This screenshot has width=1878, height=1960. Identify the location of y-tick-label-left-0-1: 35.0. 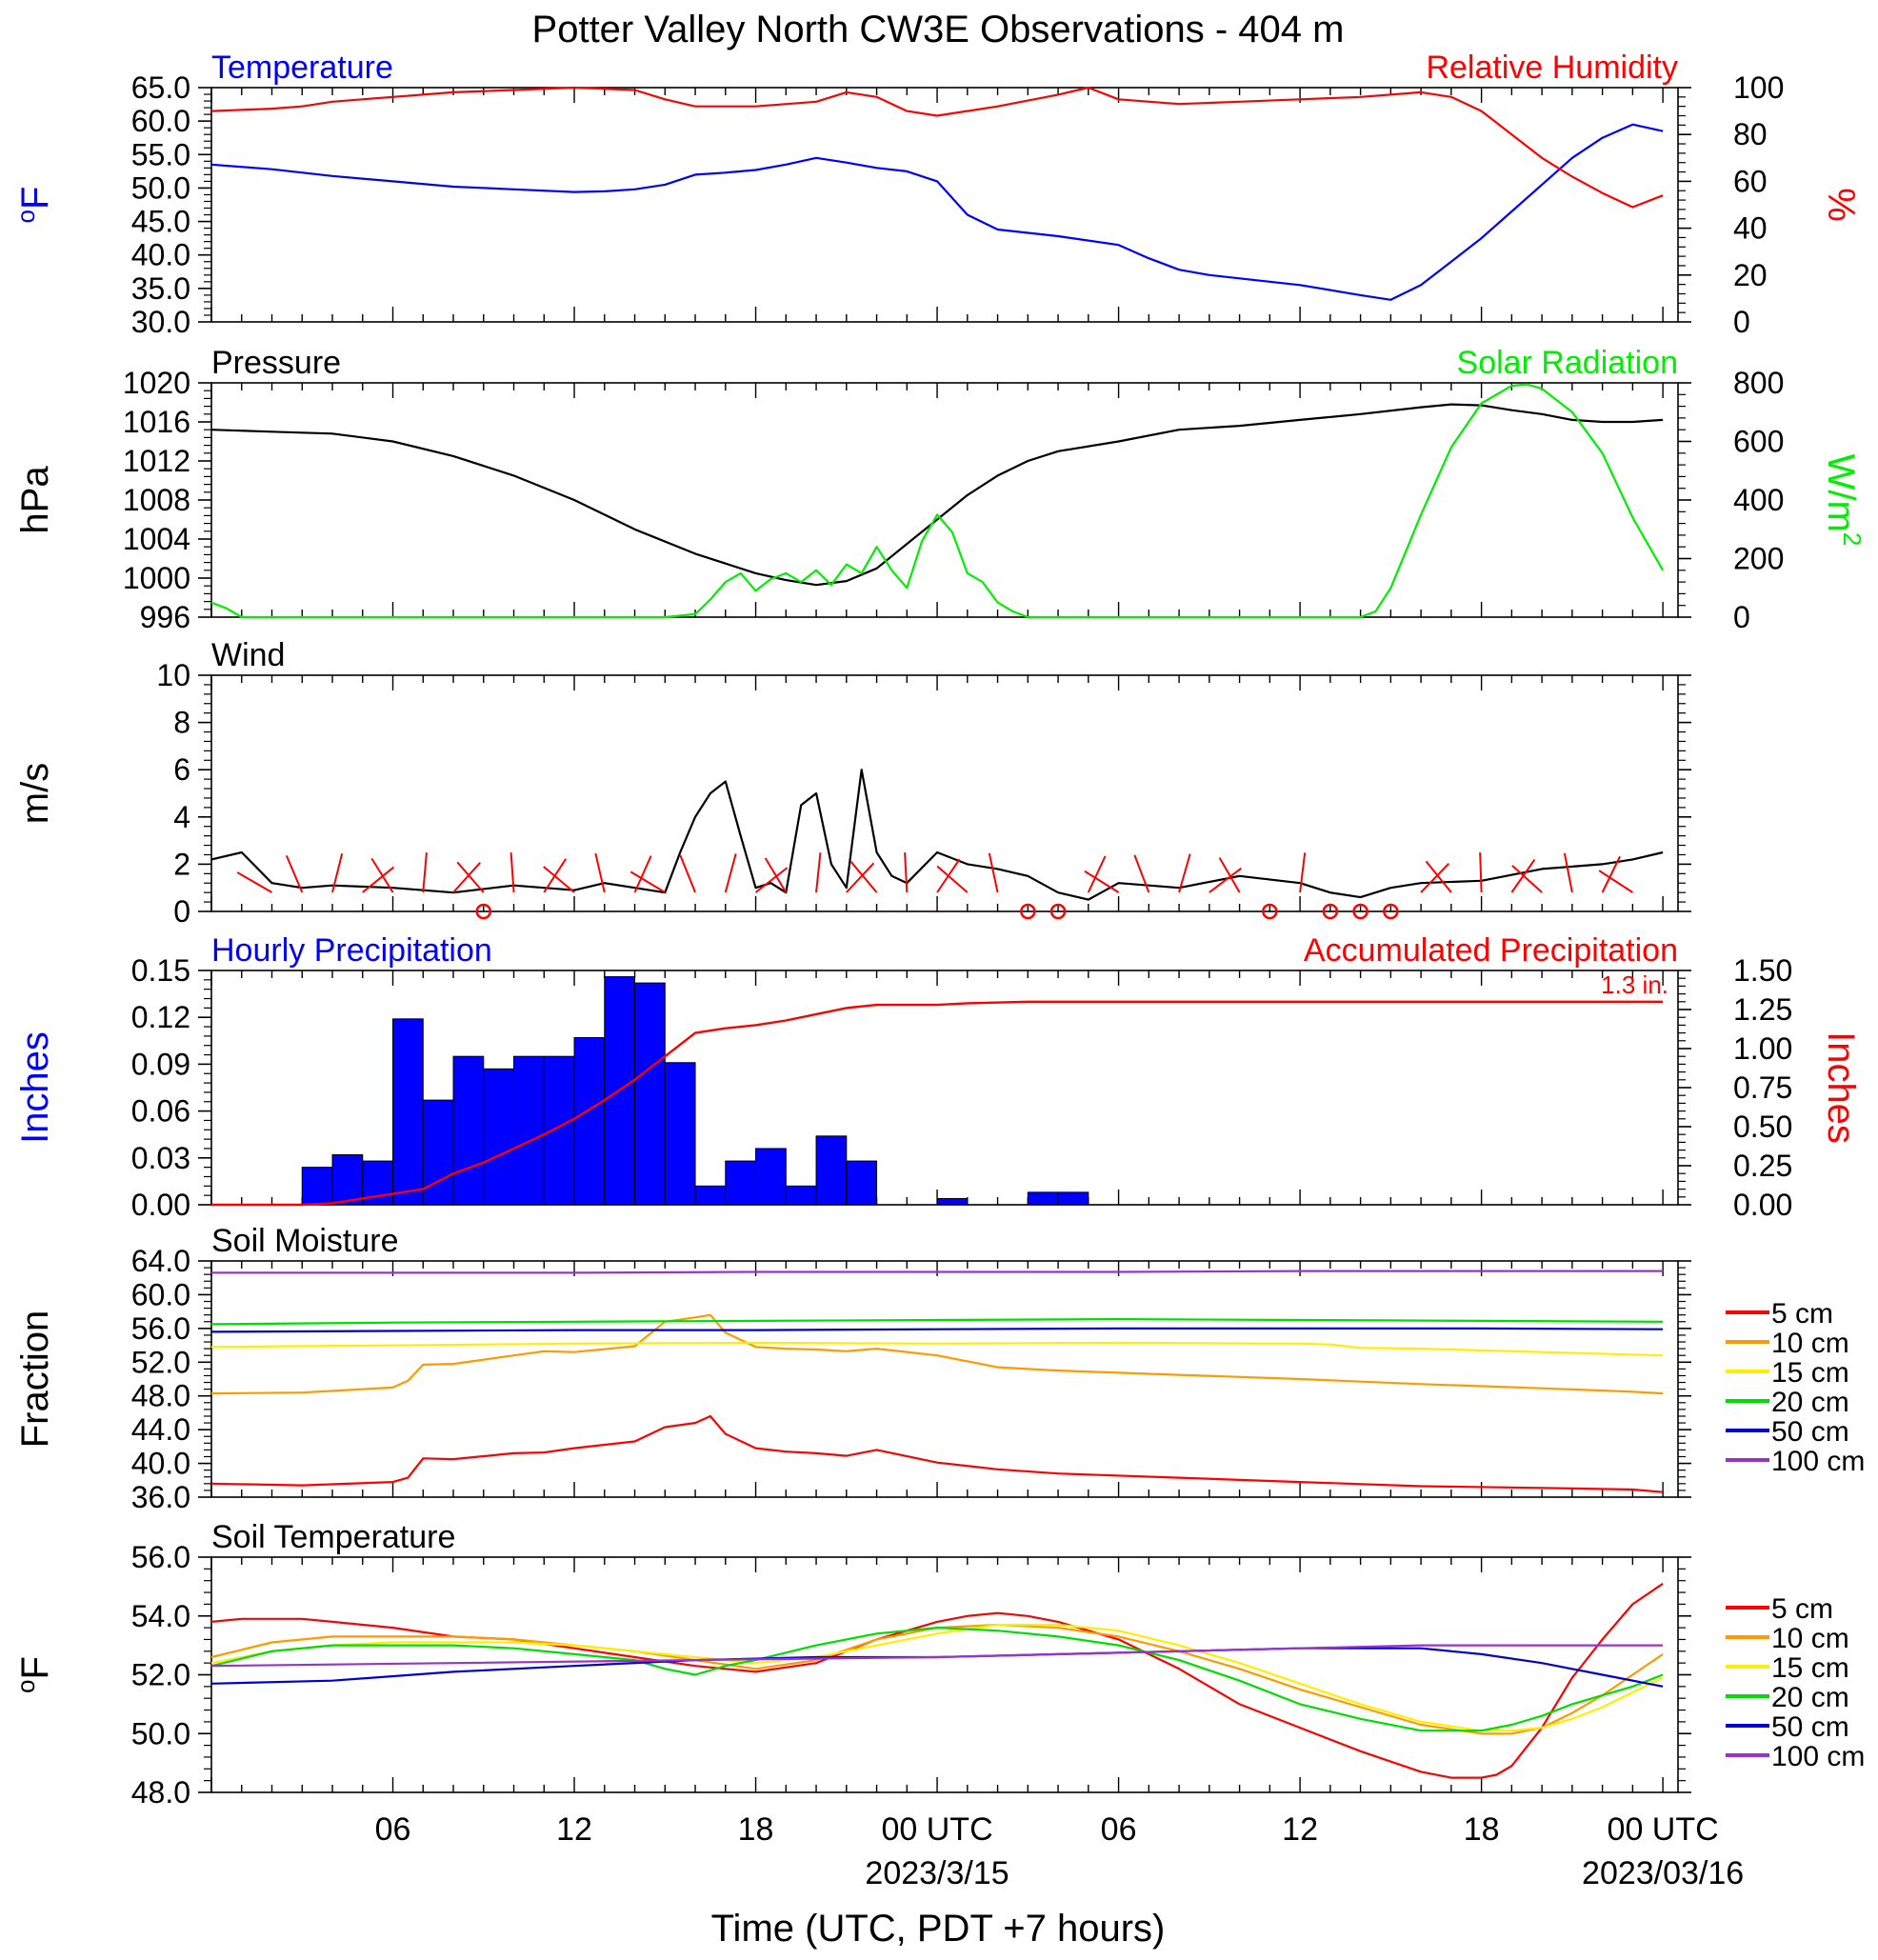
(160, 288).